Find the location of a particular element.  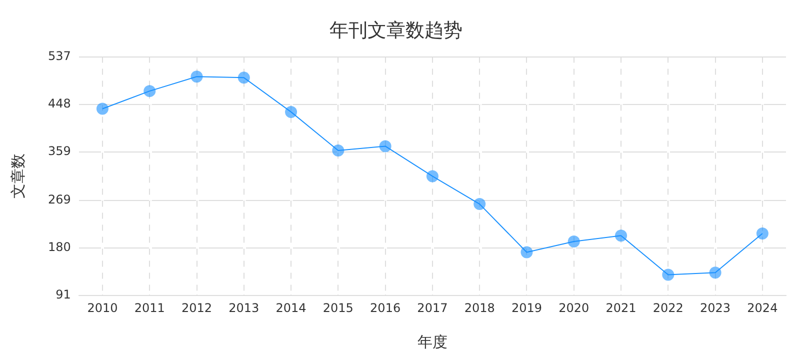

x-tick-label: 2016 is located at coordinates (385, 307).